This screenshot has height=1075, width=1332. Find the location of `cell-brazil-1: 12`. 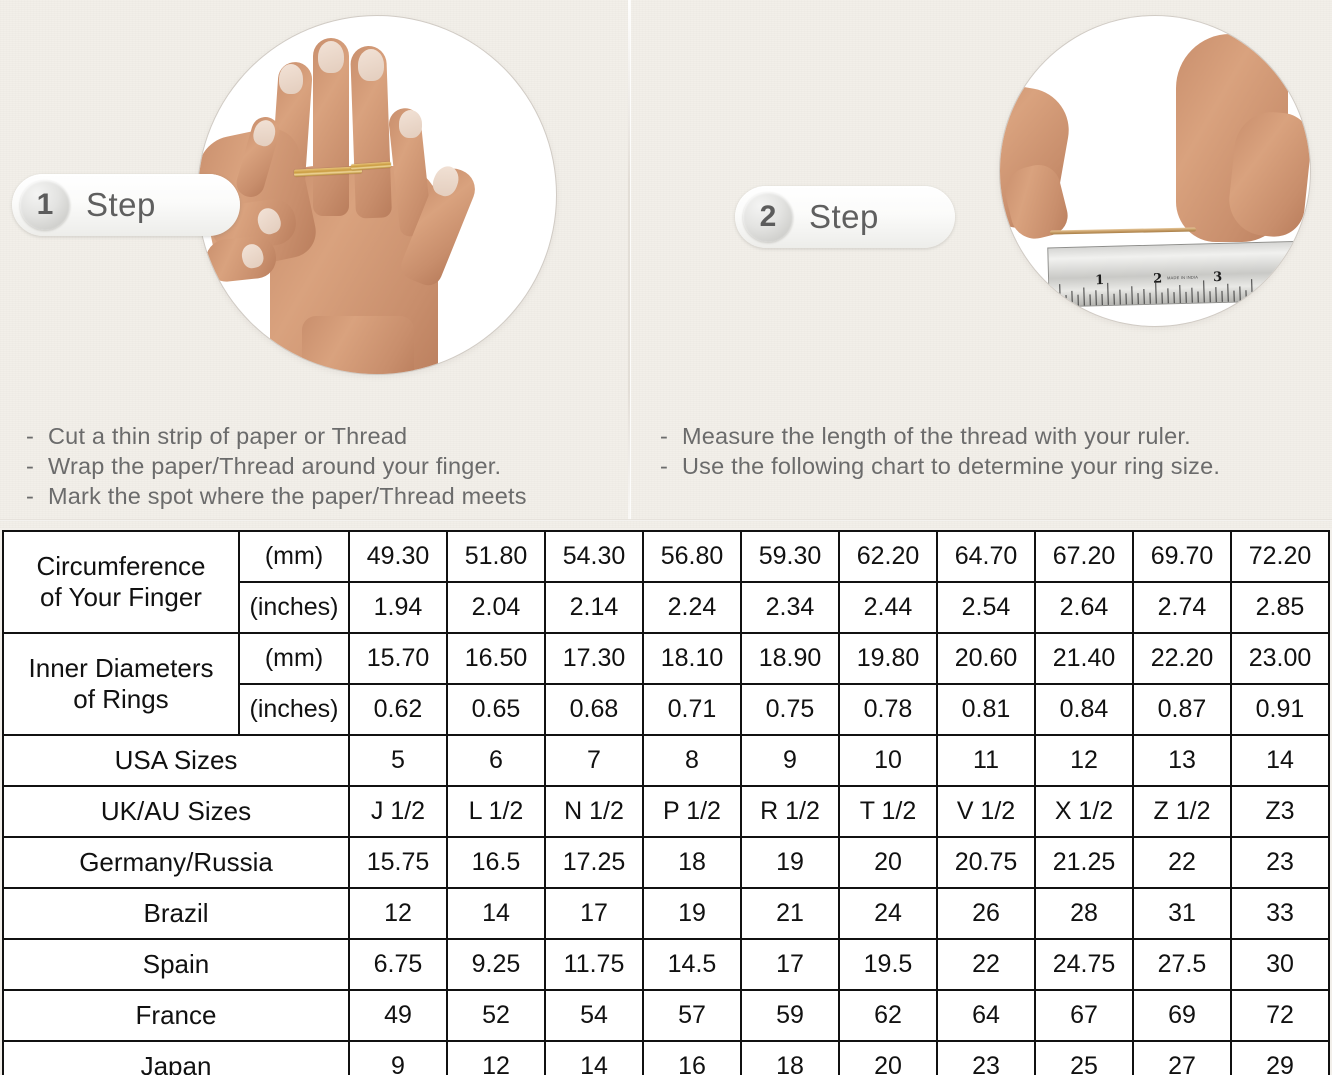

cell-brazil-1: 12 is located at coordinates (398, 913).